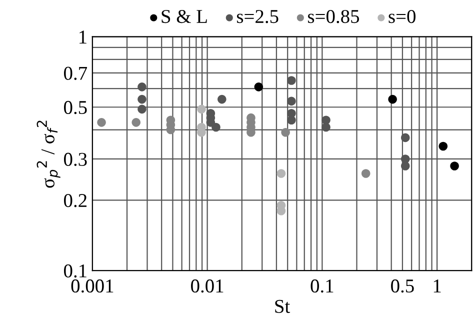 This screenshot has width=474, height=334. Describe the element at coordinates (207, 286) in the screenshot. I see `x-tick-label: 0.01` at that location.